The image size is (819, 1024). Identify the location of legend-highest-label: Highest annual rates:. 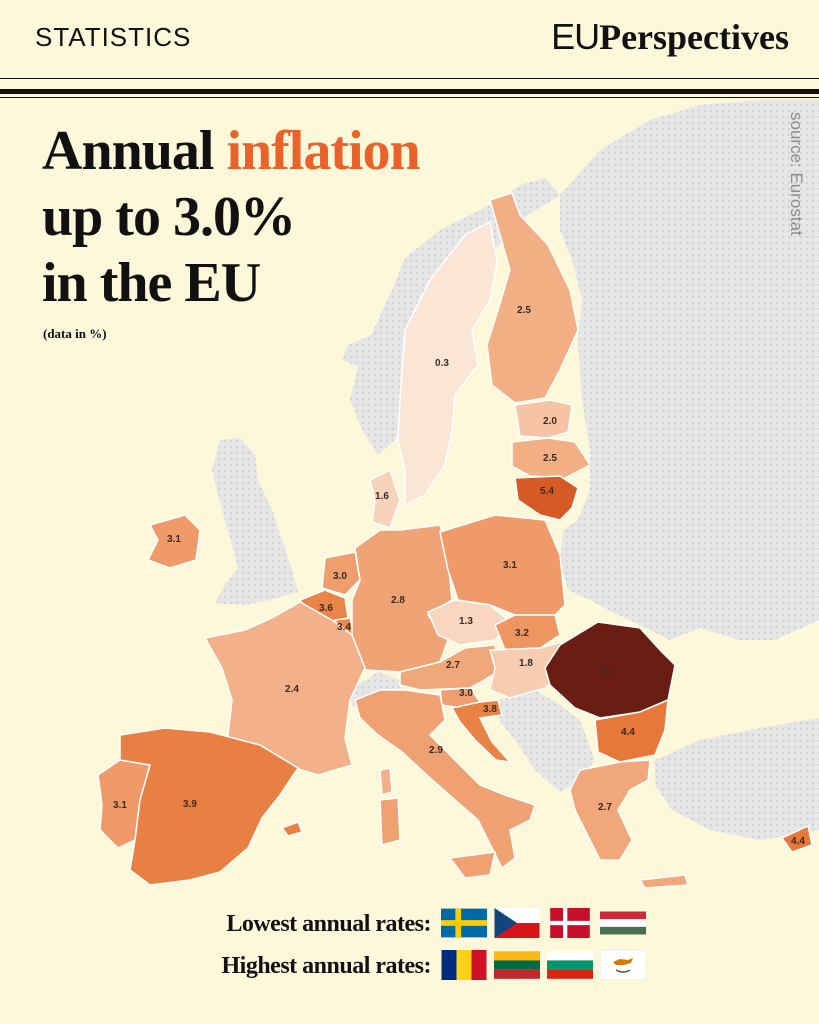
(326, 966).